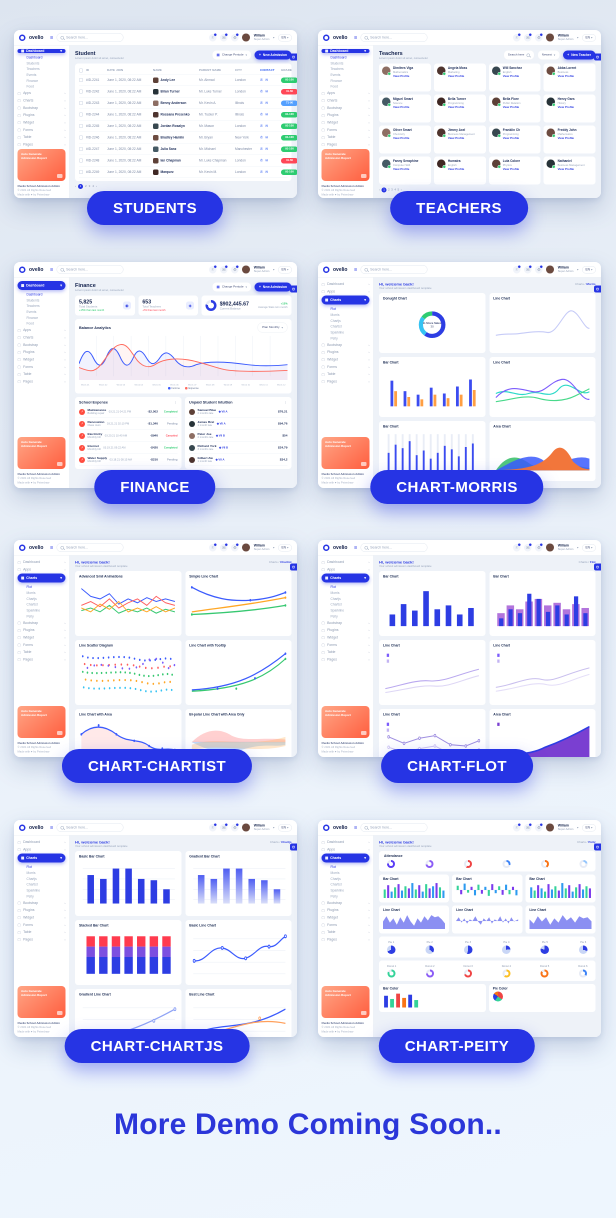 This screenshot has height=1218, width=616. I want to click on card-menu-icon: ⋮, so click(176, 402).